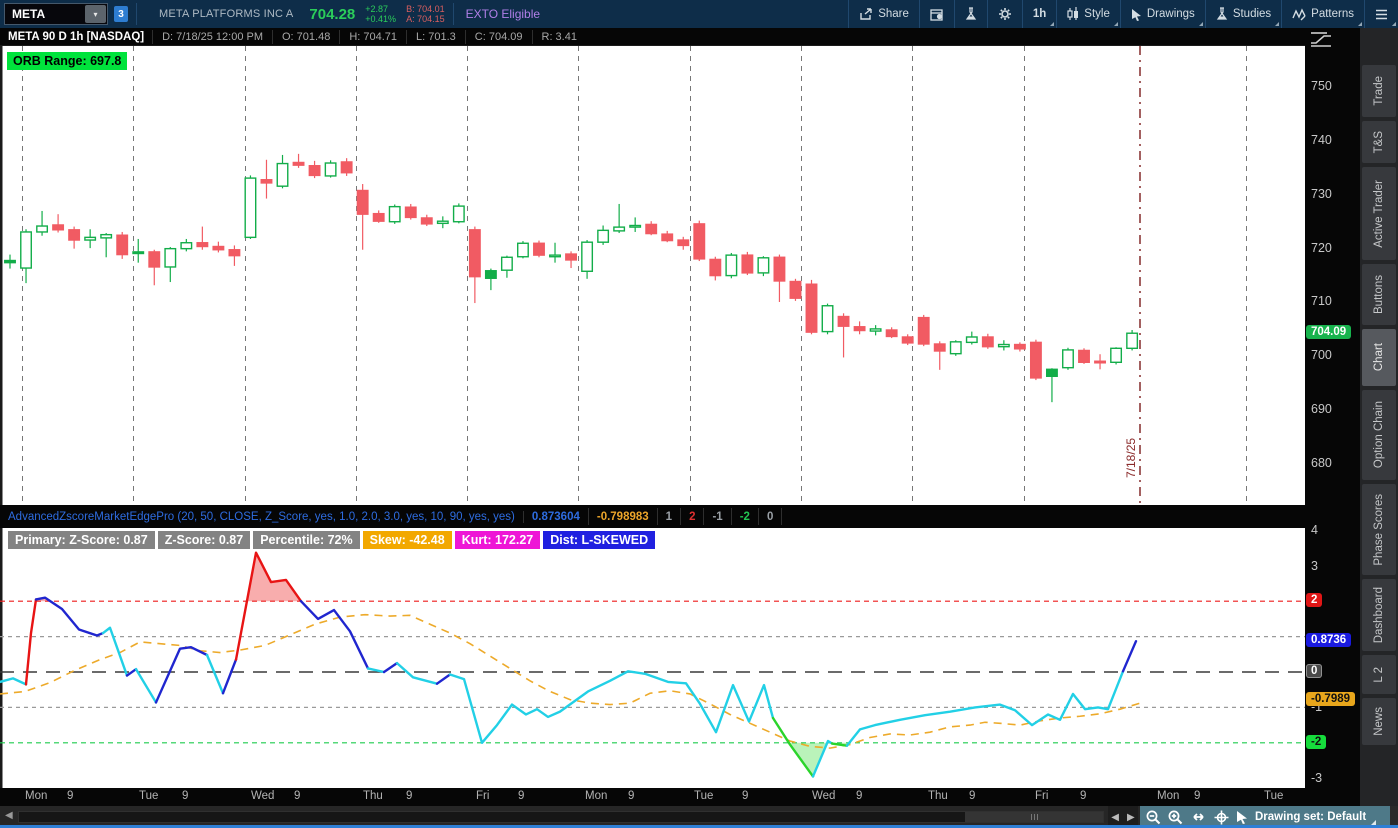 Image resolution: width=1398 pixels, height=828 pixels. Describe the element at coordinates (1379, 91) in the screenshot. I see `sidebar-tab-trade: Trade` at that location.